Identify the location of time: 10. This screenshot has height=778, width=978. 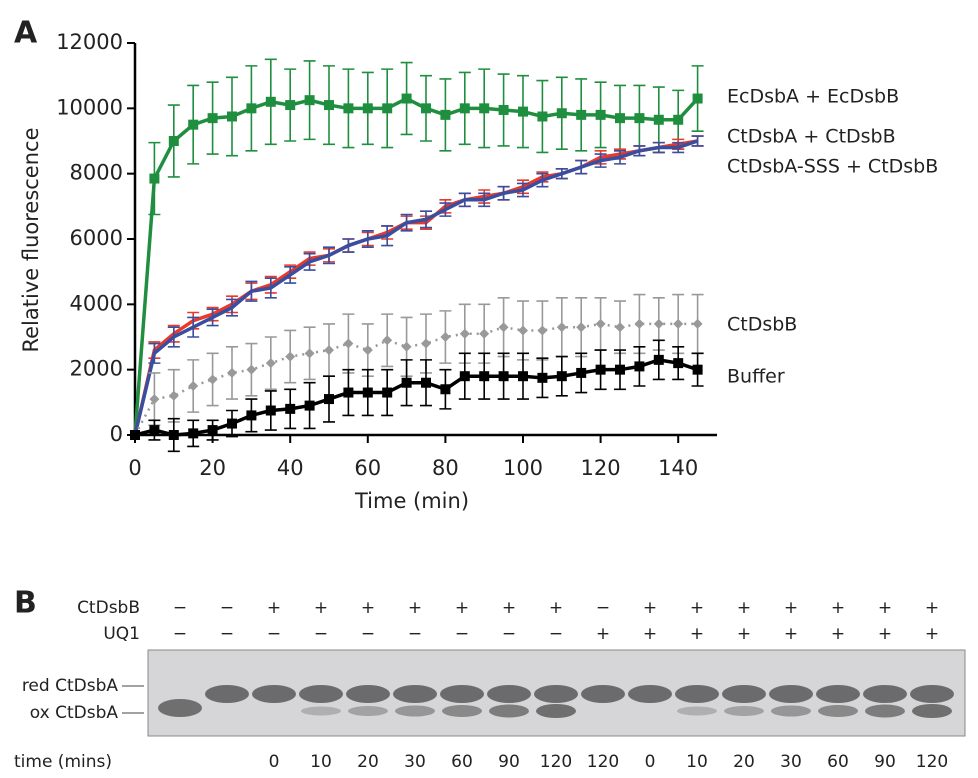
(321, 762).